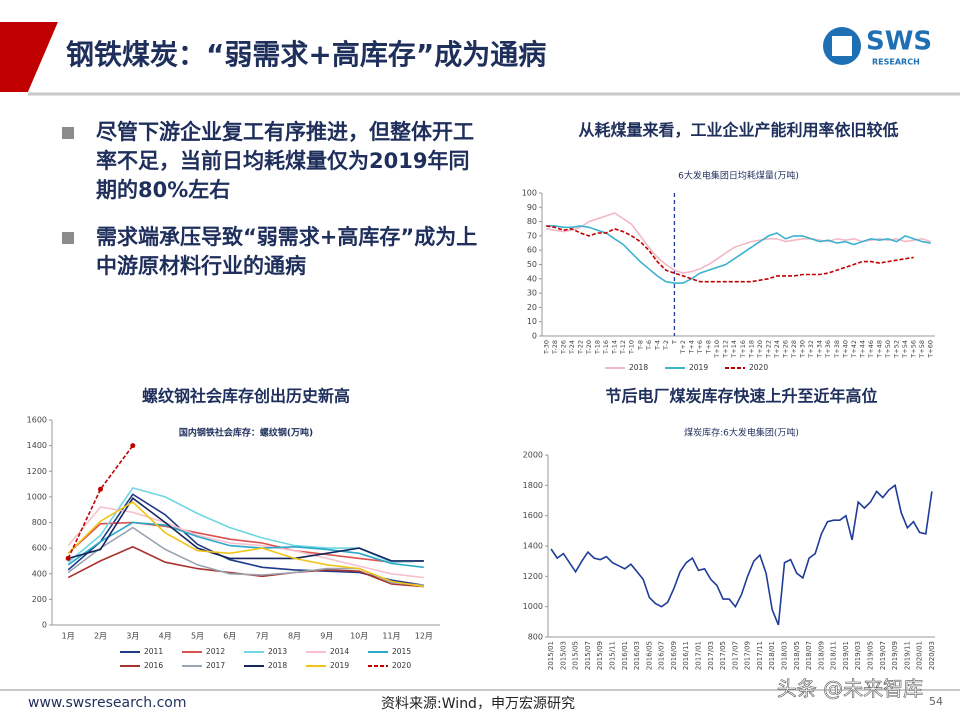 This screenshot has width=960, height=720. What do you see at coordinates (339, 665) in the screenshot?
I see `legend-label: 2019` at bounding box center [339, 665].